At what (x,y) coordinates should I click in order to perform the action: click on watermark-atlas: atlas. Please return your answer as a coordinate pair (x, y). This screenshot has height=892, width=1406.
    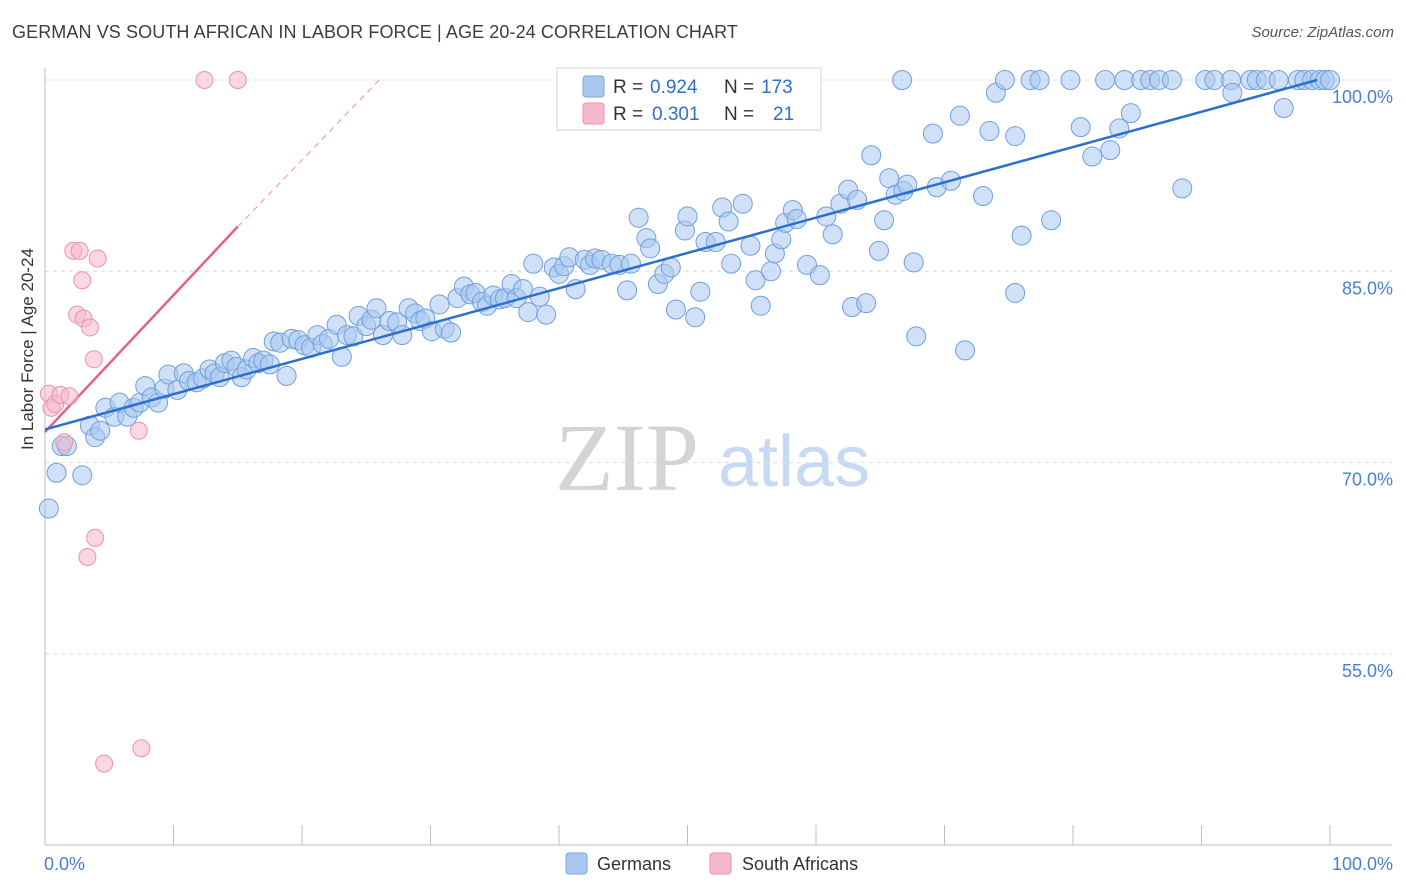
    Looking at the image, I should click on (794, 462).